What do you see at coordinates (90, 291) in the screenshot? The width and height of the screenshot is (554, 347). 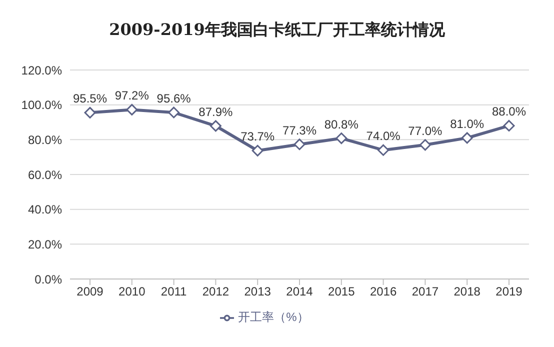 I see `x-tick-label: 2009` at bounding box center [90, 291].